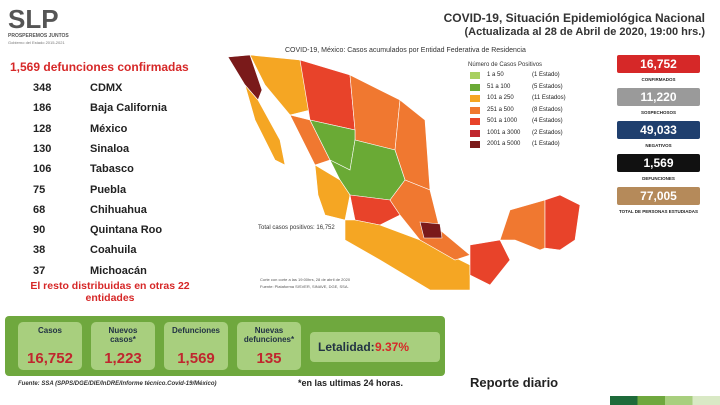 This screenshot has height=405, width=720. What do you see at coordinates (499, 86) in the screenshot?
I see `legend-range: 51 a 100` at bounding box center [499, 86].